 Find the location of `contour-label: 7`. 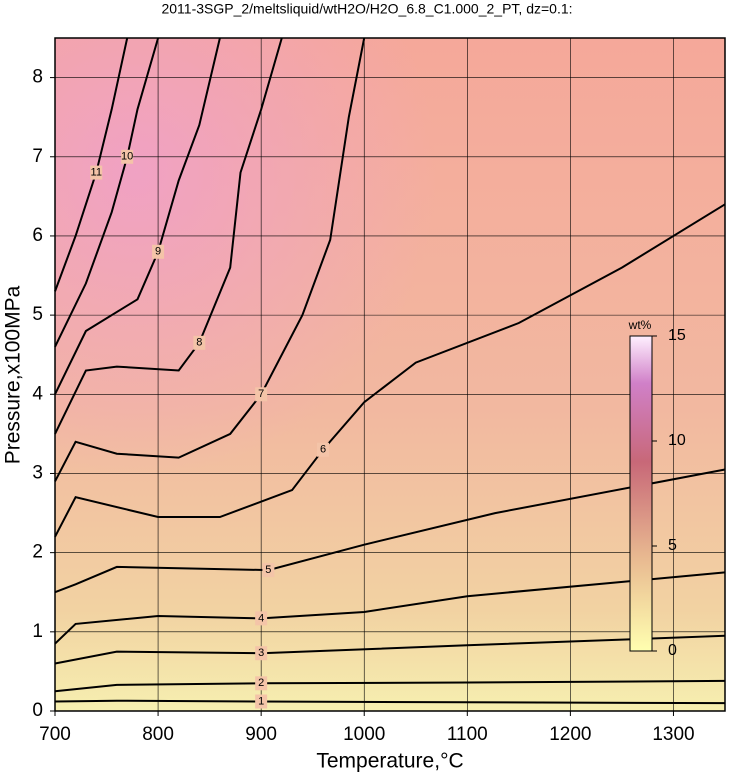

contour-label: 7 is located at coordinates (261, 394).